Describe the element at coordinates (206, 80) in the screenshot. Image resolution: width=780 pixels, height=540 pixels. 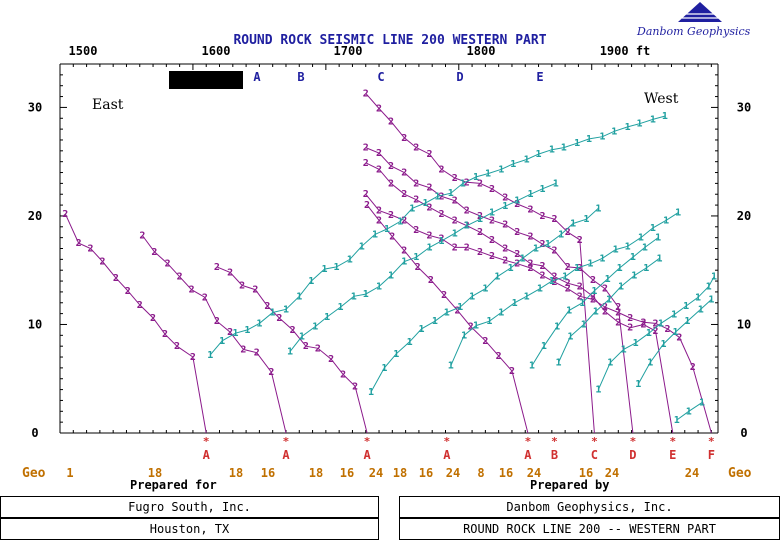
I see `redaction-box` at that location.